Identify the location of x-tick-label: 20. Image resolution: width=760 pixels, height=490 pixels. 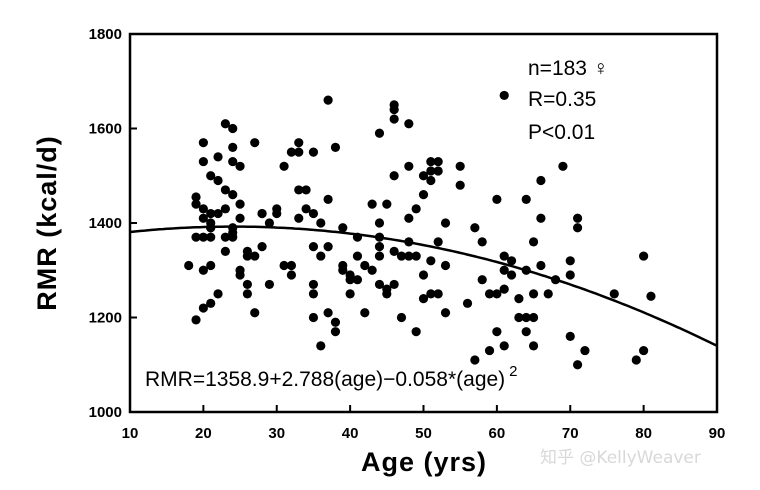
(203, 433).